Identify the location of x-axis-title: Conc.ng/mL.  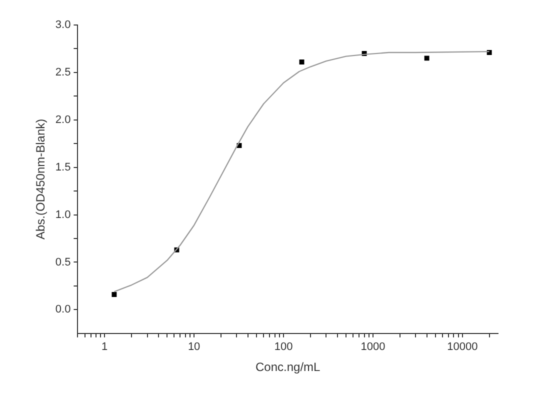
(288, 367).